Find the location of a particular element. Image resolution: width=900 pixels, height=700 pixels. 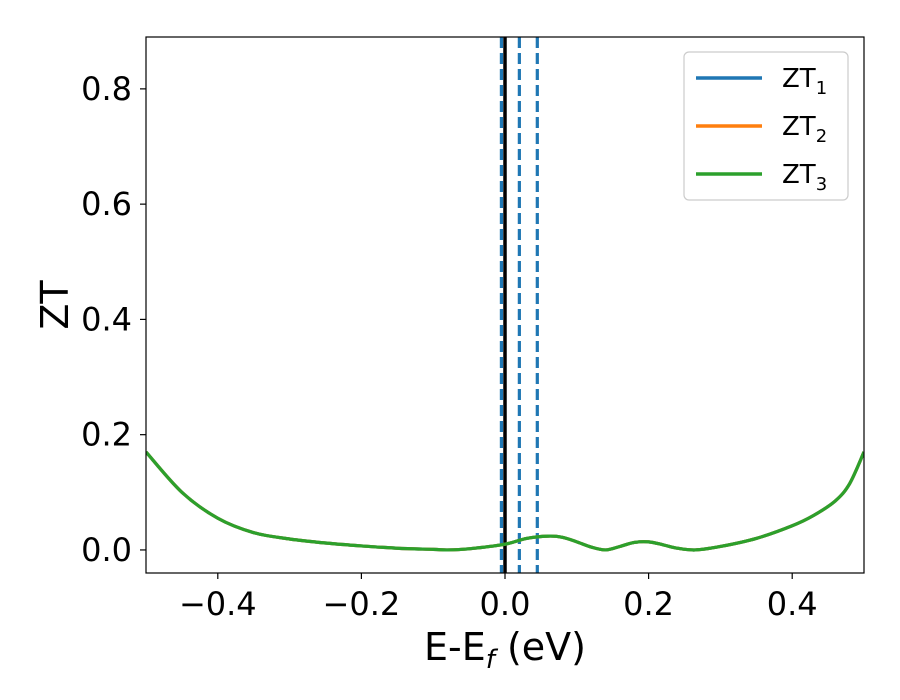

y-tick-label: 0.2 is located at coordinates (106, 435).